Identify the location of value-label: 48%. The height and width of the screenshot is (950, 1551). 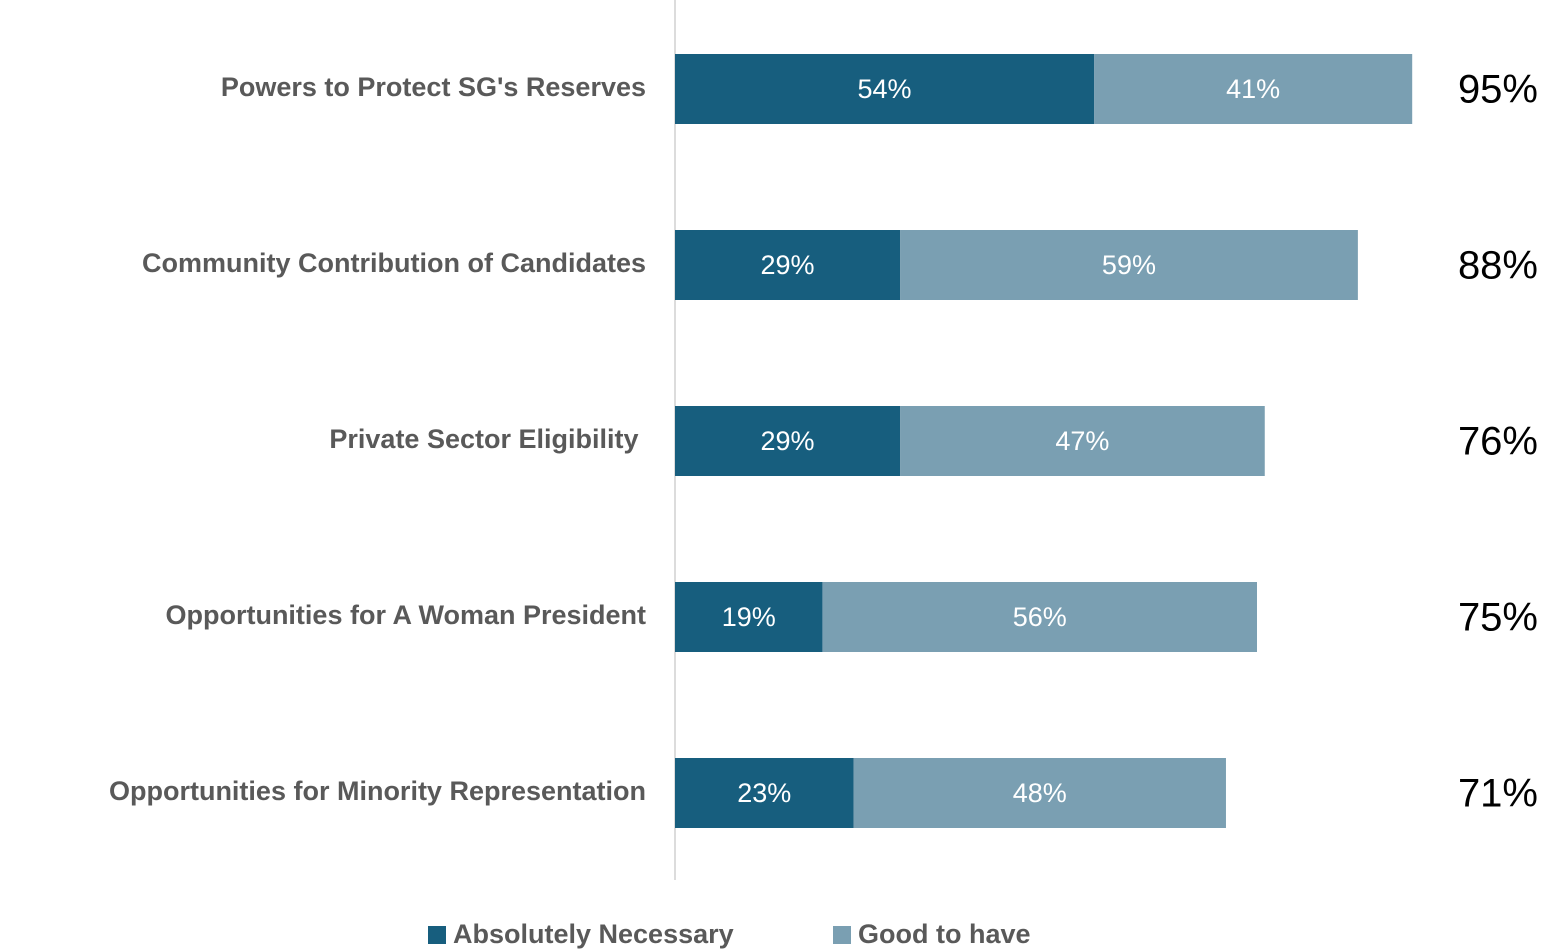
(1040, 793).